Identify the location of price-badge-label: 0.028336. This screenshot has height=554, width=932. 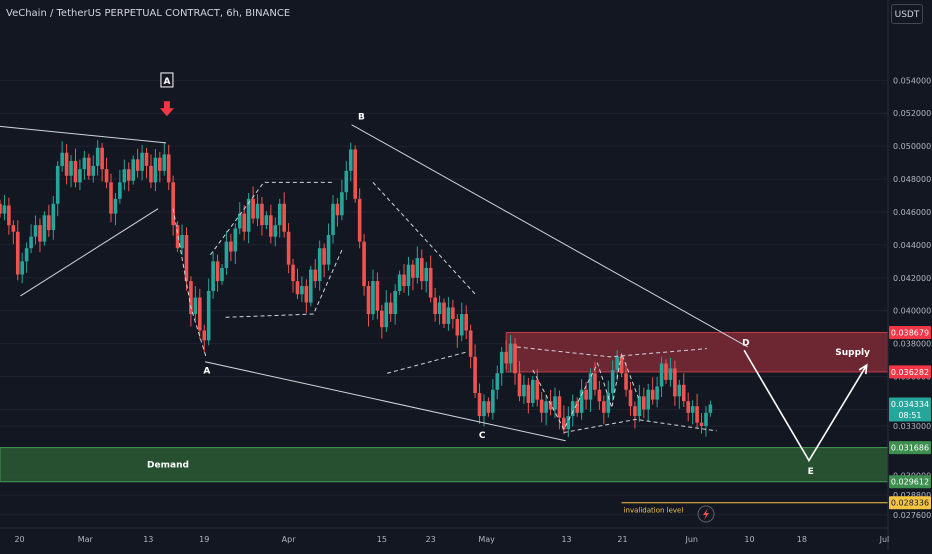
(910, 503).